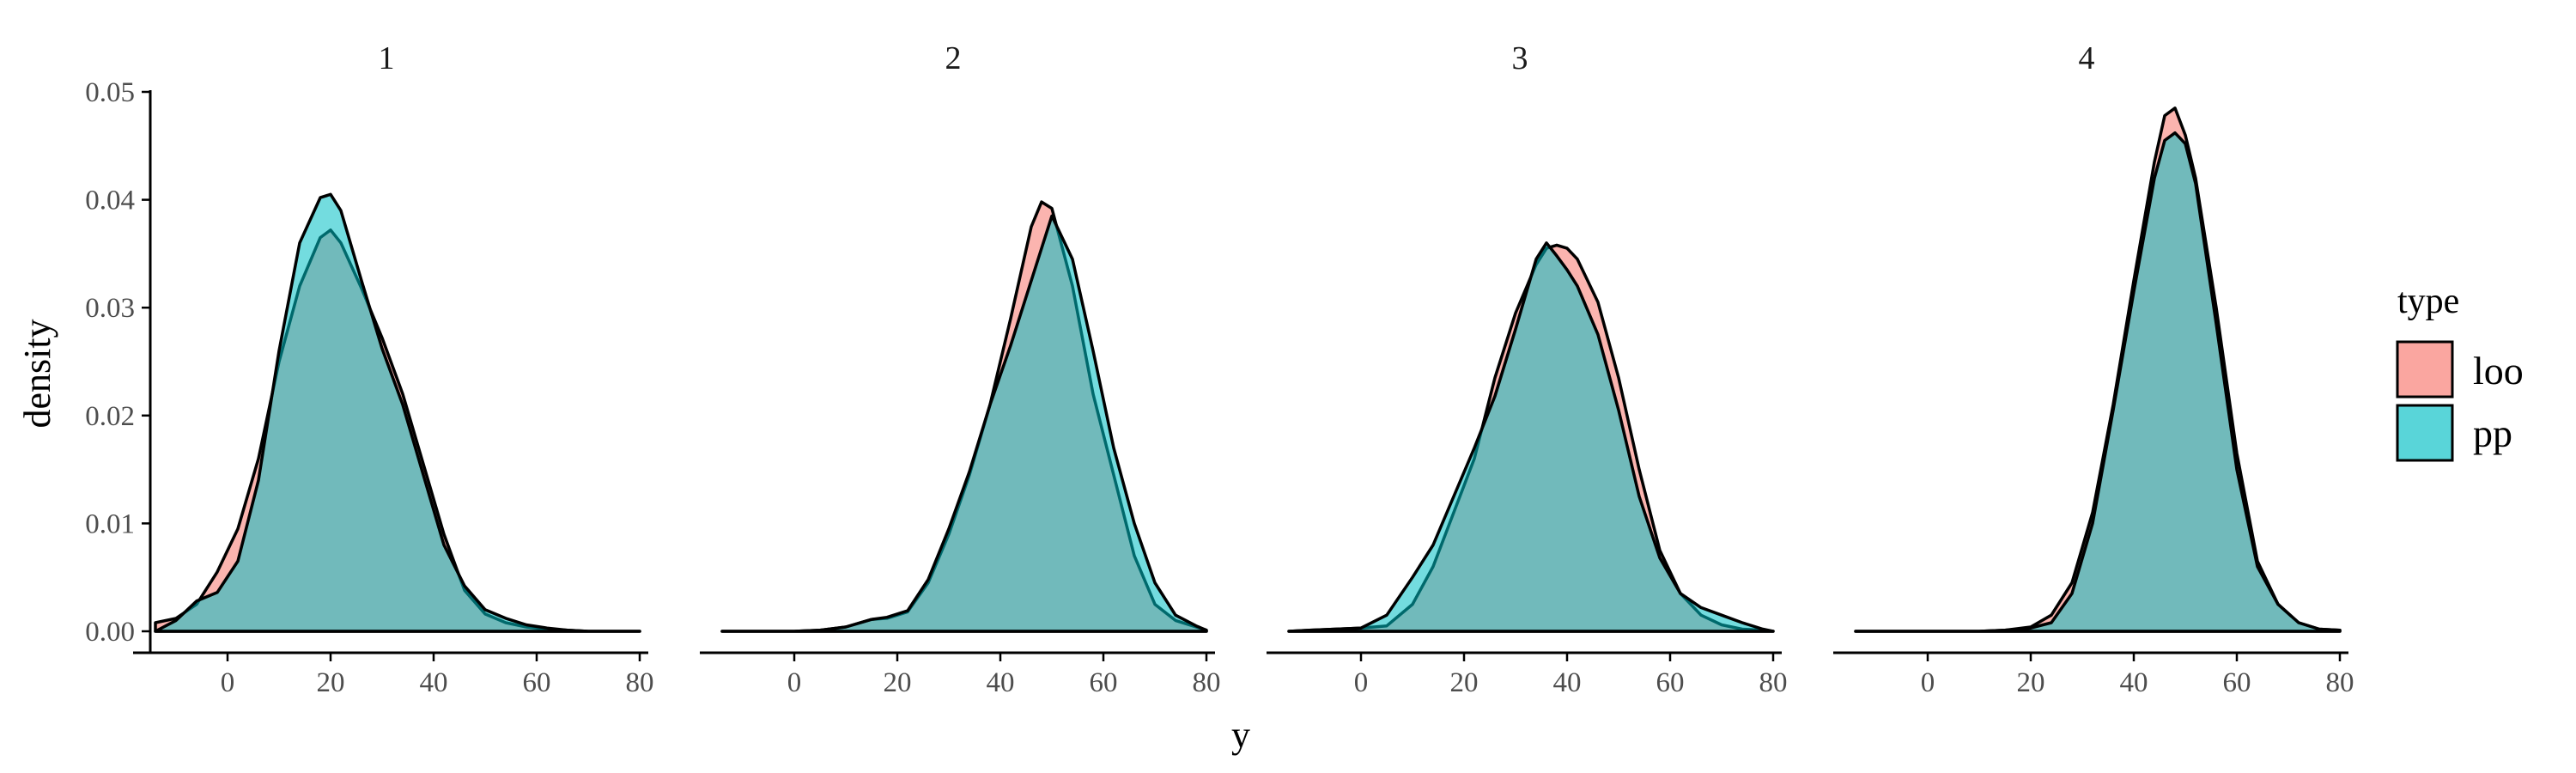  I want to click on legend-key-pp, so click(2425, 433).